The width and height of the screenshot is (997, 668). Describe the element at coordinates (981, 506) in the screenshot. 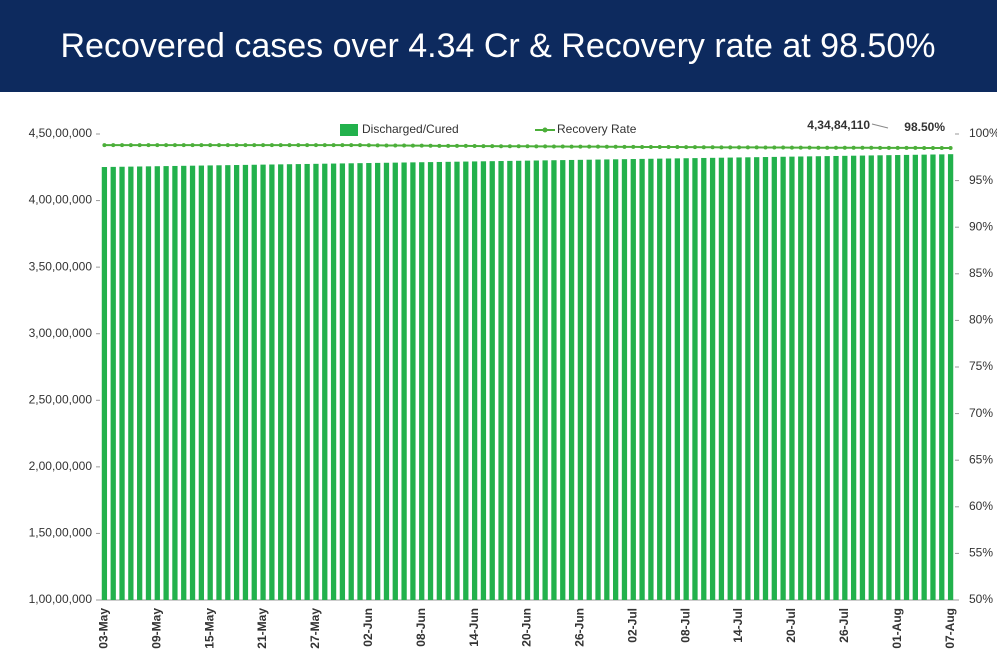

I see `y2-tick-label: 60%` at that location.